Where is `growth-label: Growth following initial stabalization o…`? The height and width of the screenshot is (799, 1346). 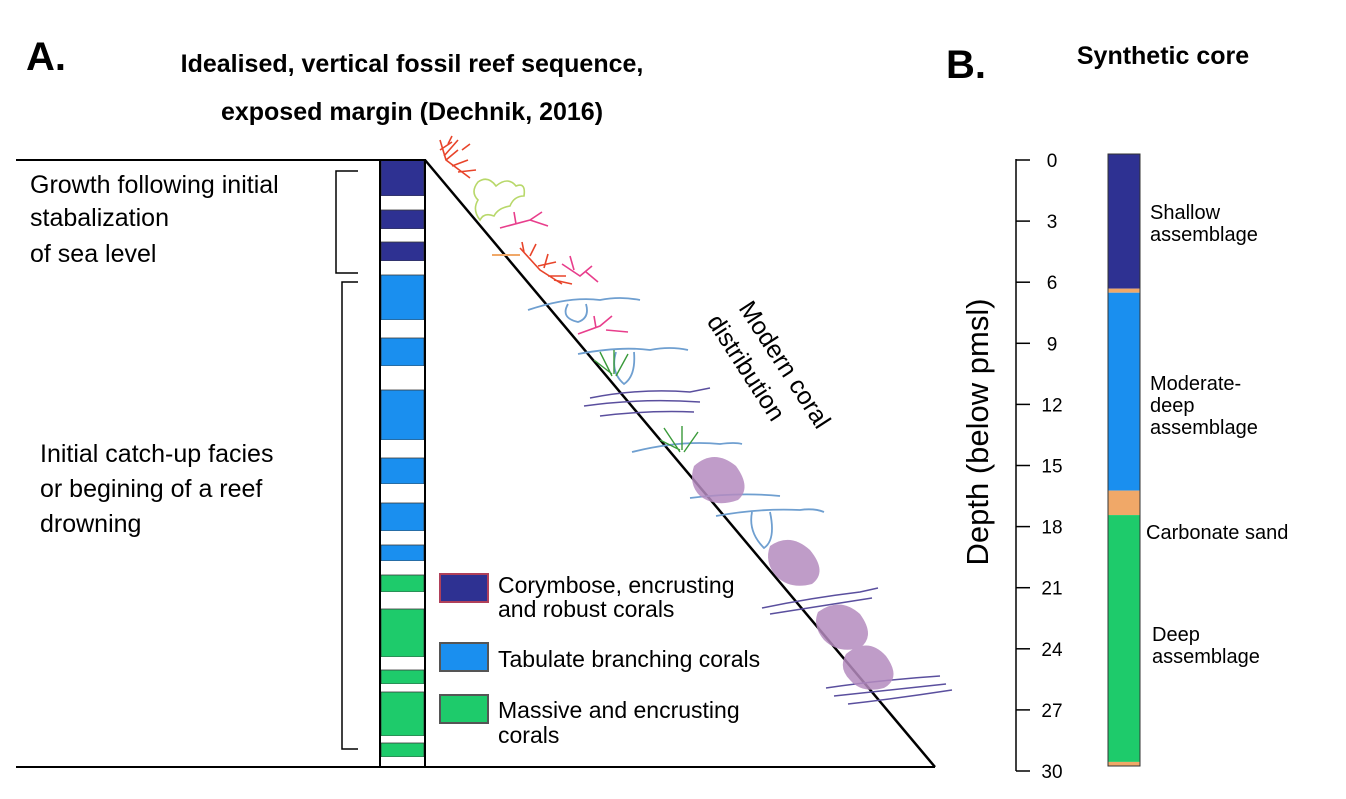 growth-label: Growth following initial stabalization o… is located at coordinates (154, 219).